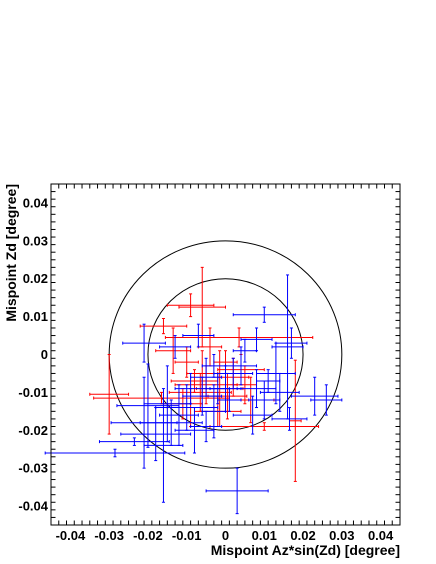 This screenshot has width=436, height=564. I want to click on x-tick-label: -0.04, so click(71, 535).